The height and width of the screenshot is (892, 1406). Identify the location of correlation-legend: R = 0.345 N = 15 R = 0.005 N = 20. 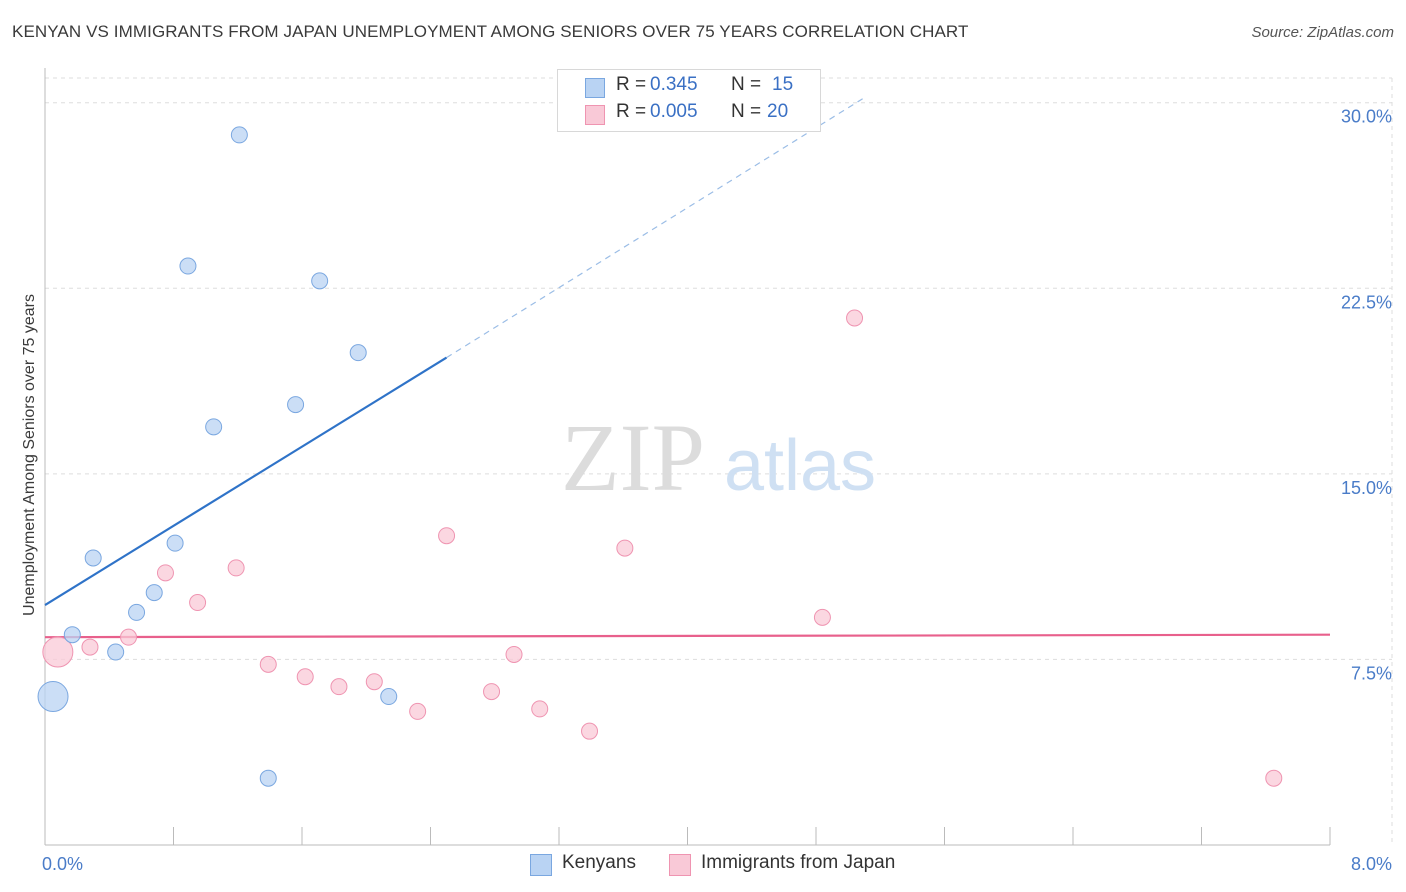
(689, 100).